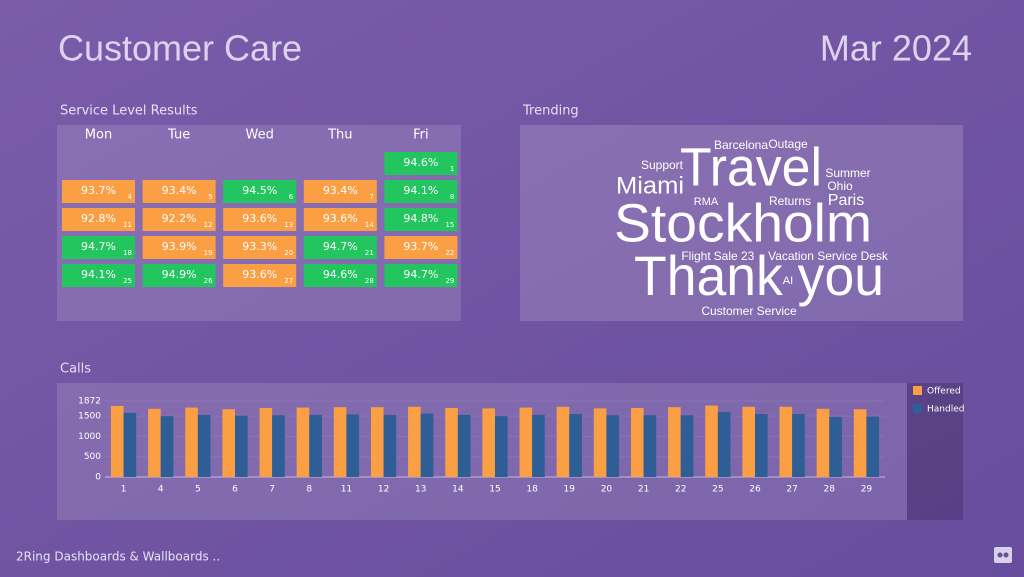 This screenshot has height=577, width=1024. Describe the element at coordinates (643, 490) in the screenshot. I see `x-tick-label: 21` at that location.